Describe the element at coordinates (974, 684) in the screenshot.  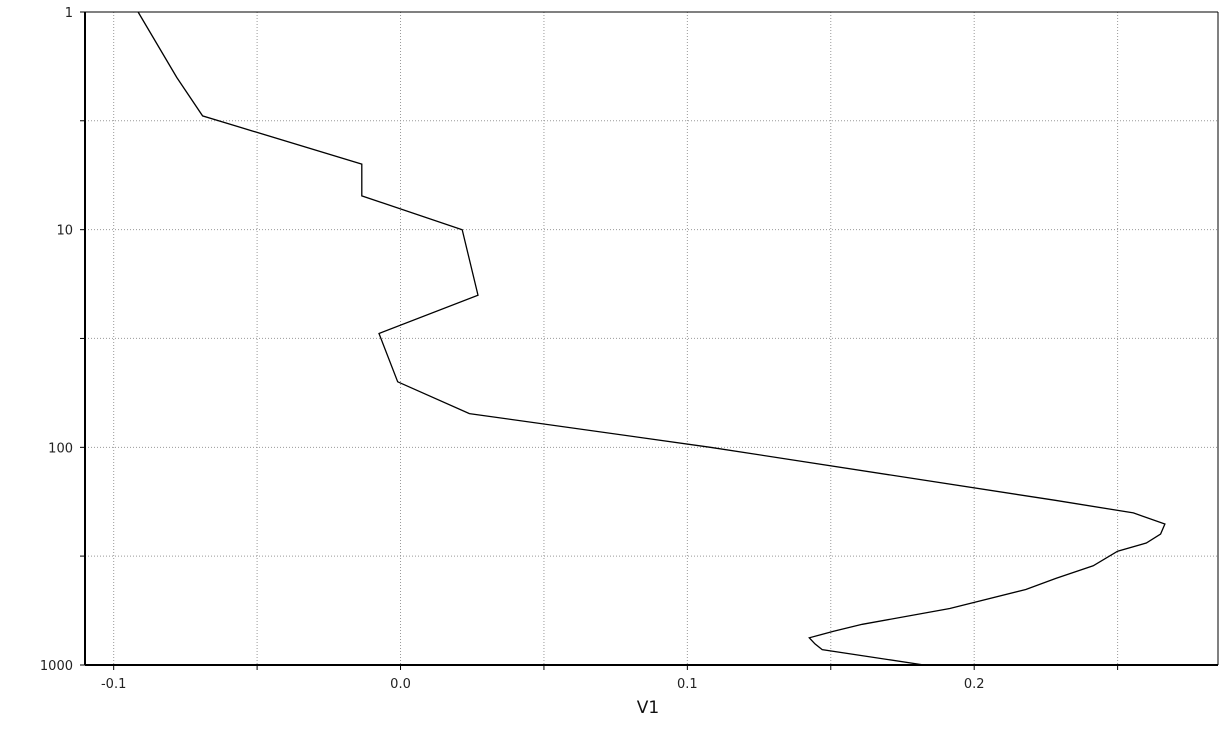
I see `x-tick-label: 0.2` at that location.